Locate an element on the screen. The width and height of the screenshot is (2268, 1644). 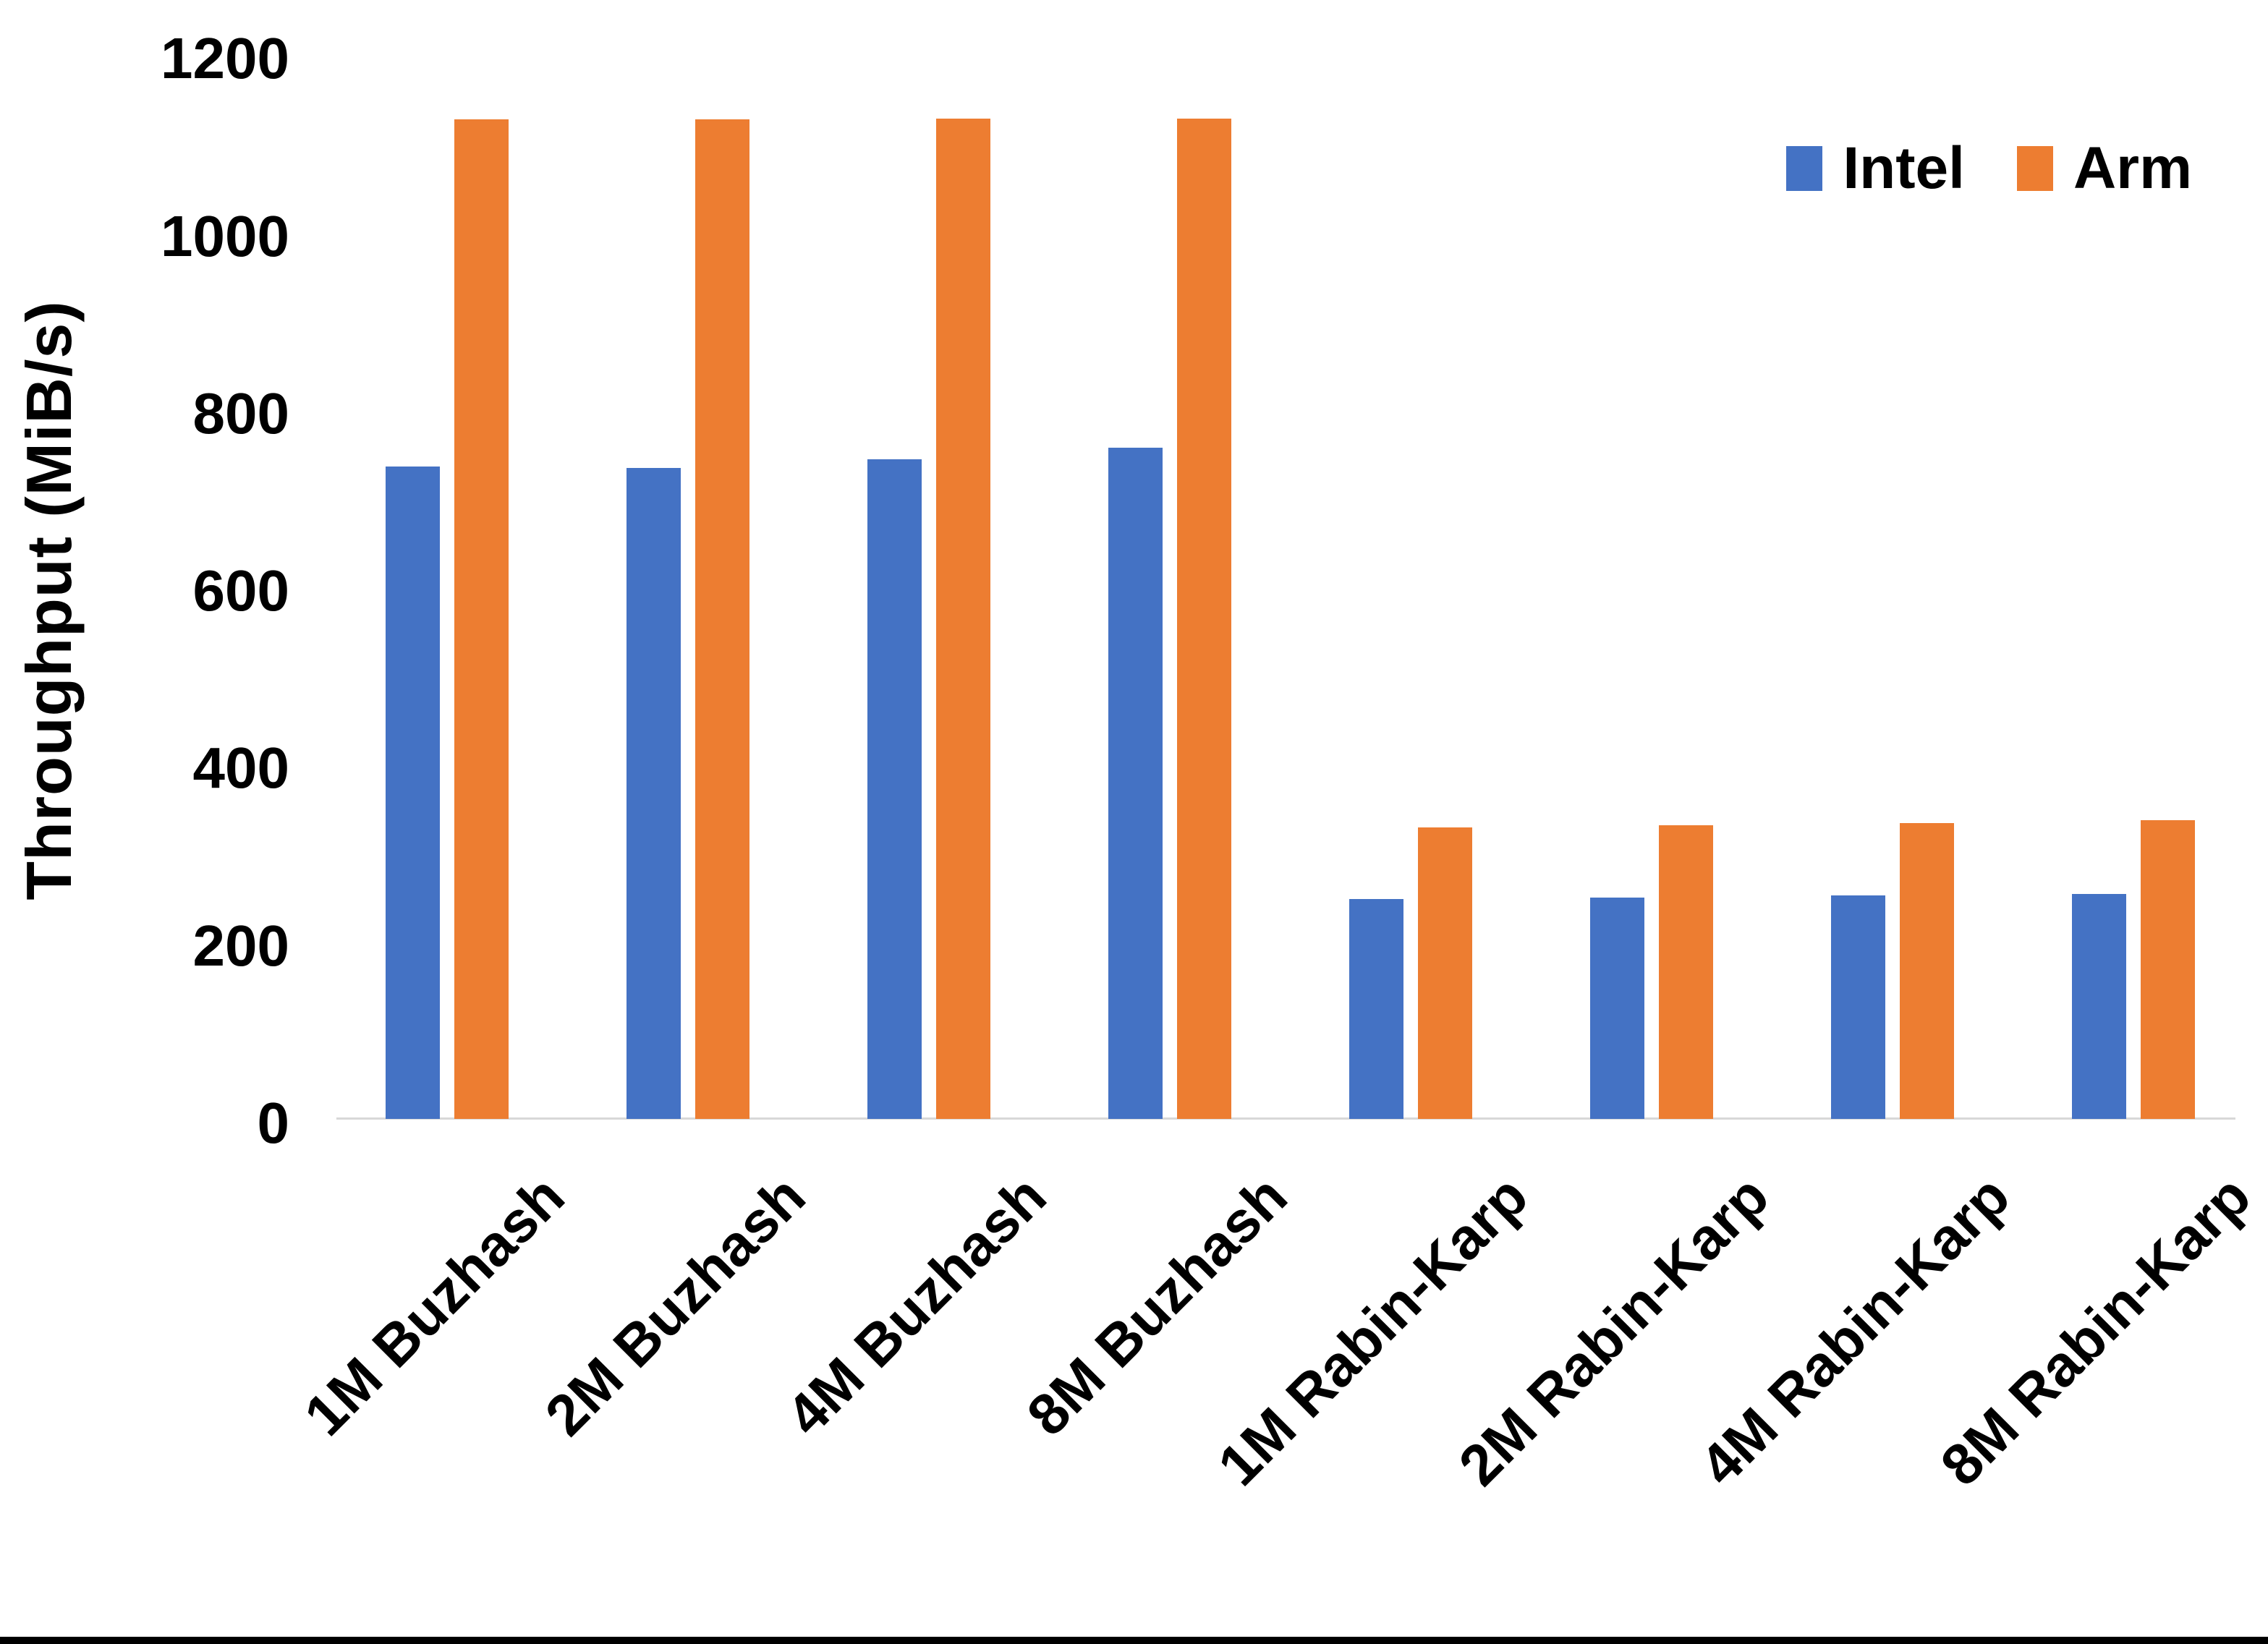
x-axis-line is located at coordinates (1285, 1118).